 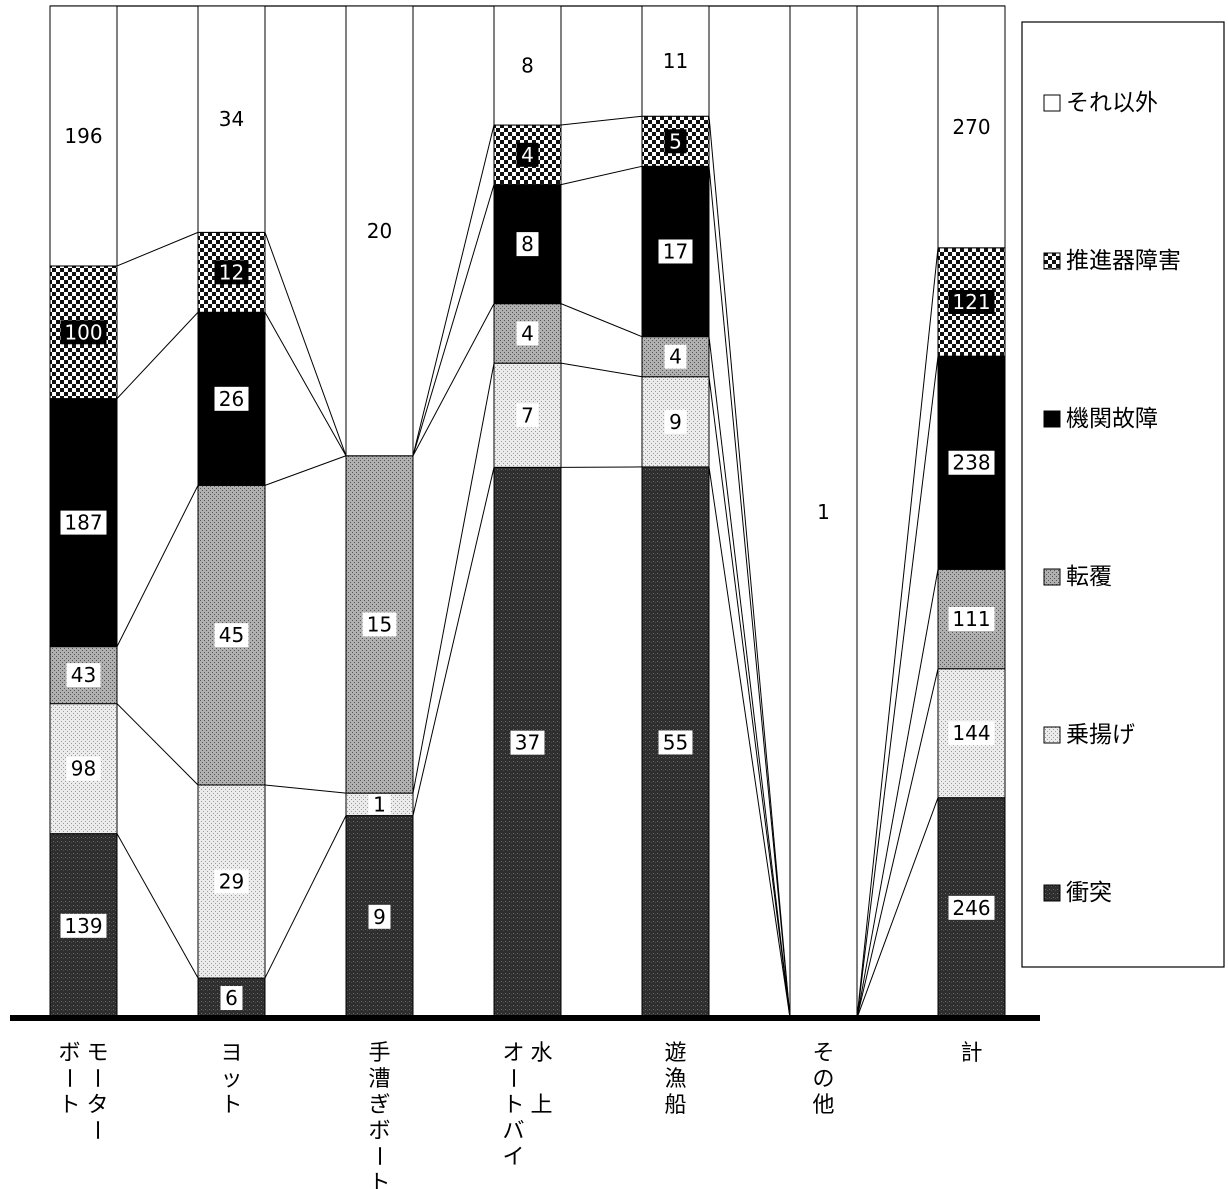 What do you see at coordinates (1089, 577) in the screenshot?
I see `legend-label: 転覆` at bounding box center [1089, 577].